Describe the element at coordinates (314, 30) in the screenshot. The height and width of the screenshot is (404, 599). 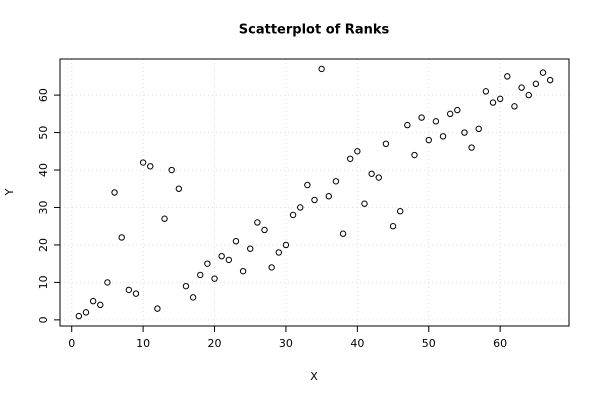
I see `chart-title: Scatterplot of Ranks` at that location.